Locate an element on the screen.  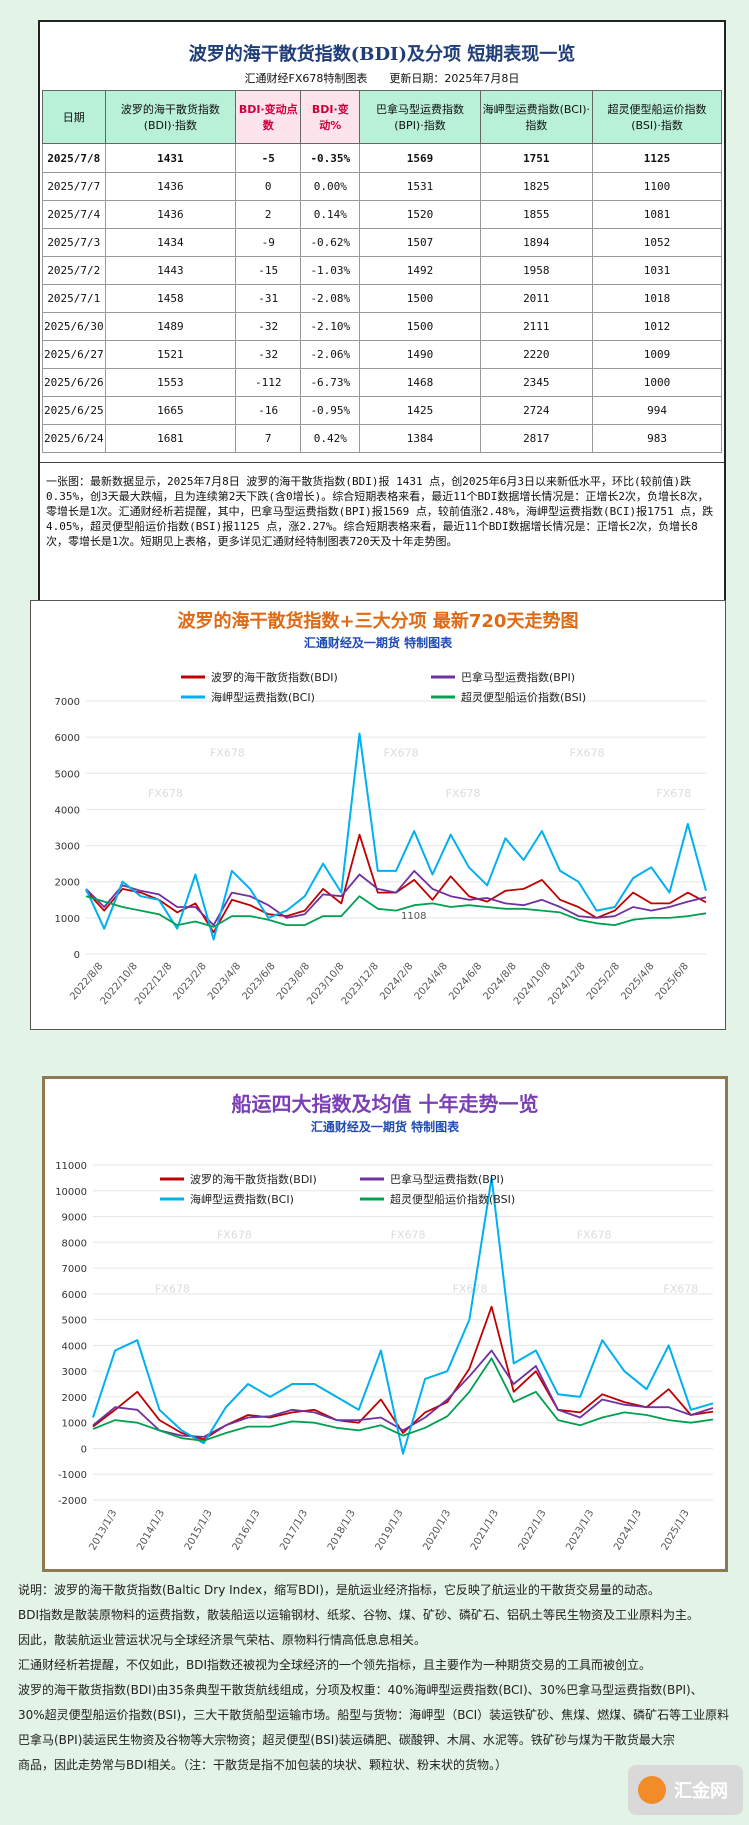
footer-line: 因此，散装航运业营运状况与全球经济景气荣枯、原物料行情高低息息相关。 is located at coordinates (222, 1640).